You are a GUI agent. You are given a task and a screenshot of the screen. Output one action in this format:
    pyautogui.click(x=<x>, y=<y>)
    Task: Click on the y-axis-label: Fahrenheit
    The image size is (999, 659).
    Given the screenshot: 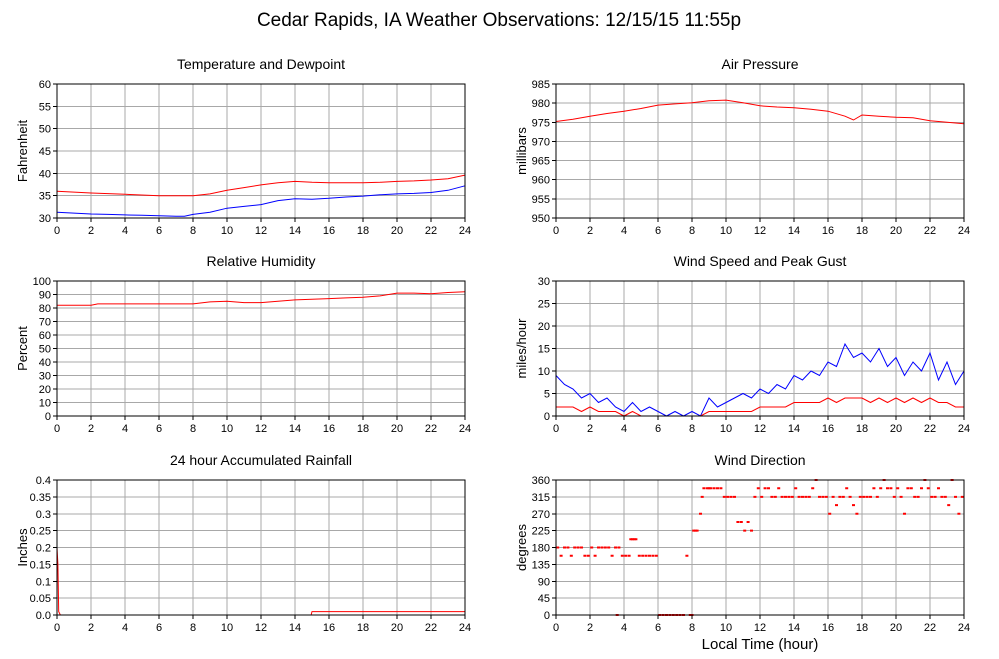 What is the action you would take?
    pyautogui.click(x=22, y=151)
    